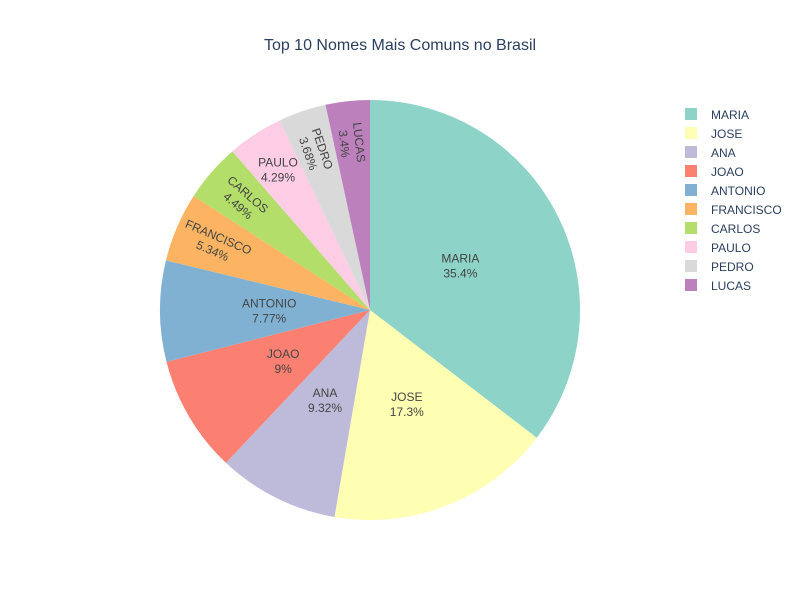 Image resolution: width=800 pixels, height=600 pixels. I want to click on legend-label: JOAO, so click(727, 172).